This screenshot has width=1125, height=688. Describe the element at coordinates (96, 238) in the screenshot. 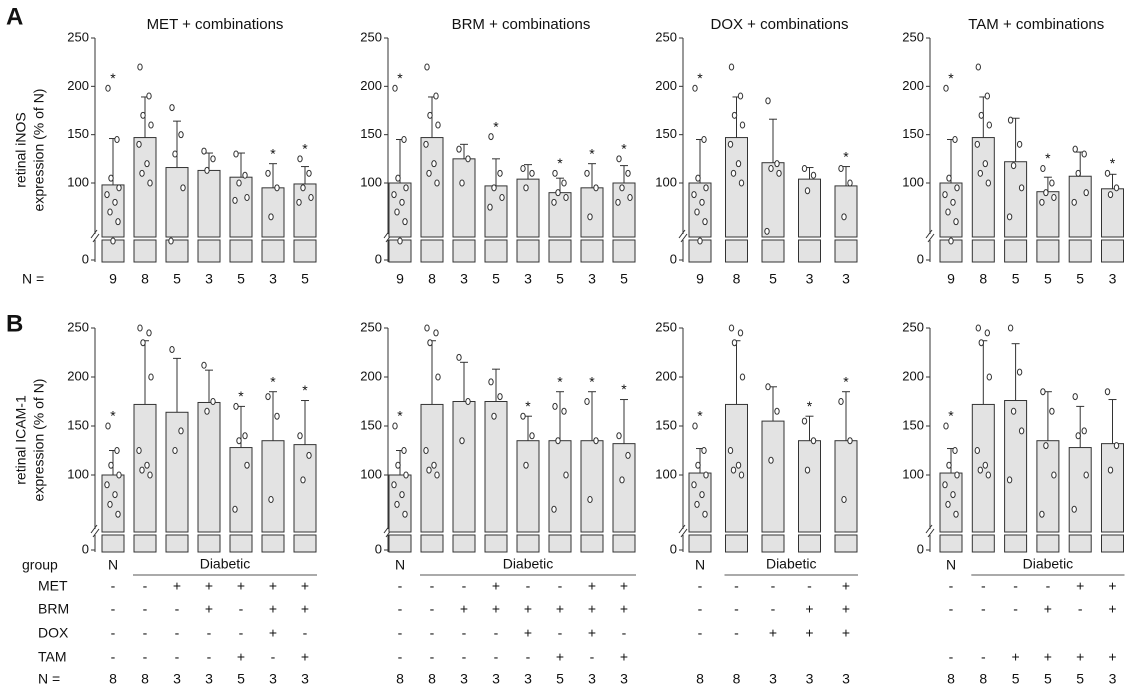

I see `axis-break` at that location.